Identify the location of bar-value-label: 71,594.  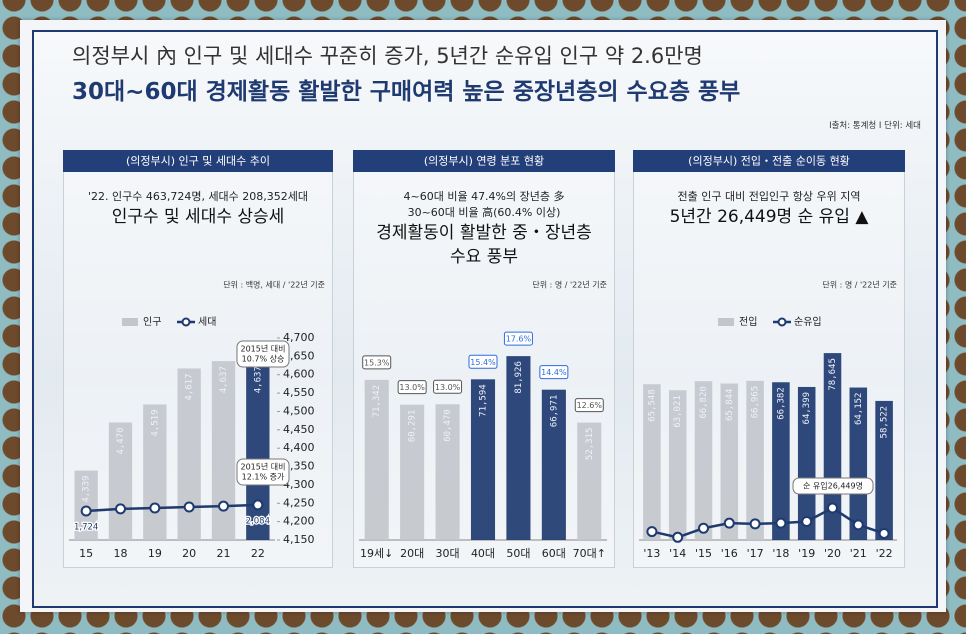
(484, 400).